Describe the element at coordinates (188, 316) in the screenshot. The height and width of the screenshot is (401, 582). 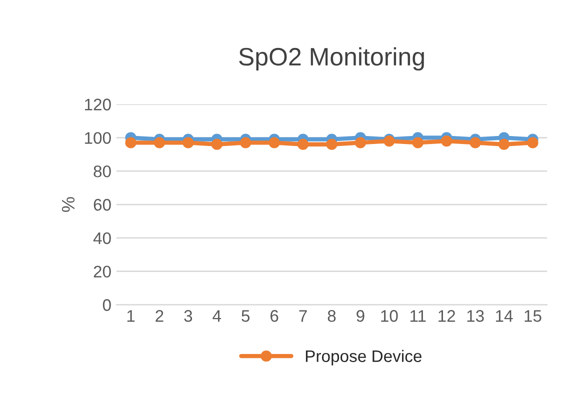
I see `x-tick-label: 3` at that location.